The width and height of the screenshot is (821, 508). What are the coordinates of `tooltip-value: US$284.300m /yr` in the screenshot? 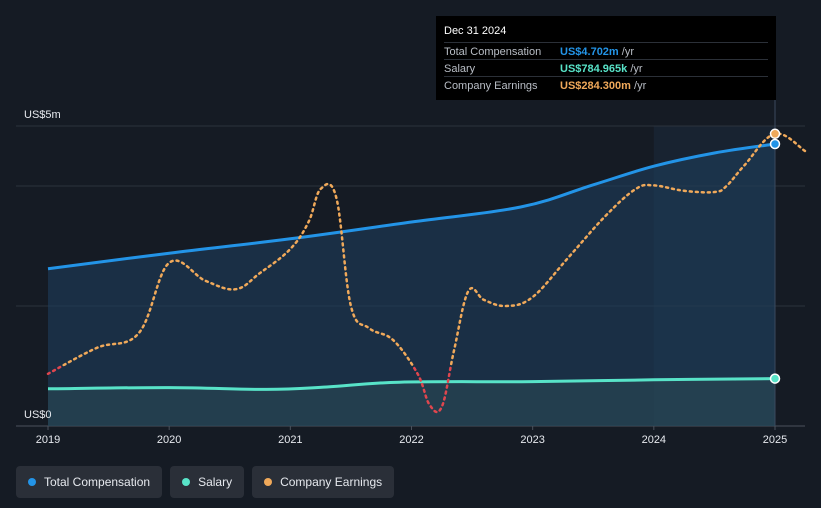 It's located at (603, 86).